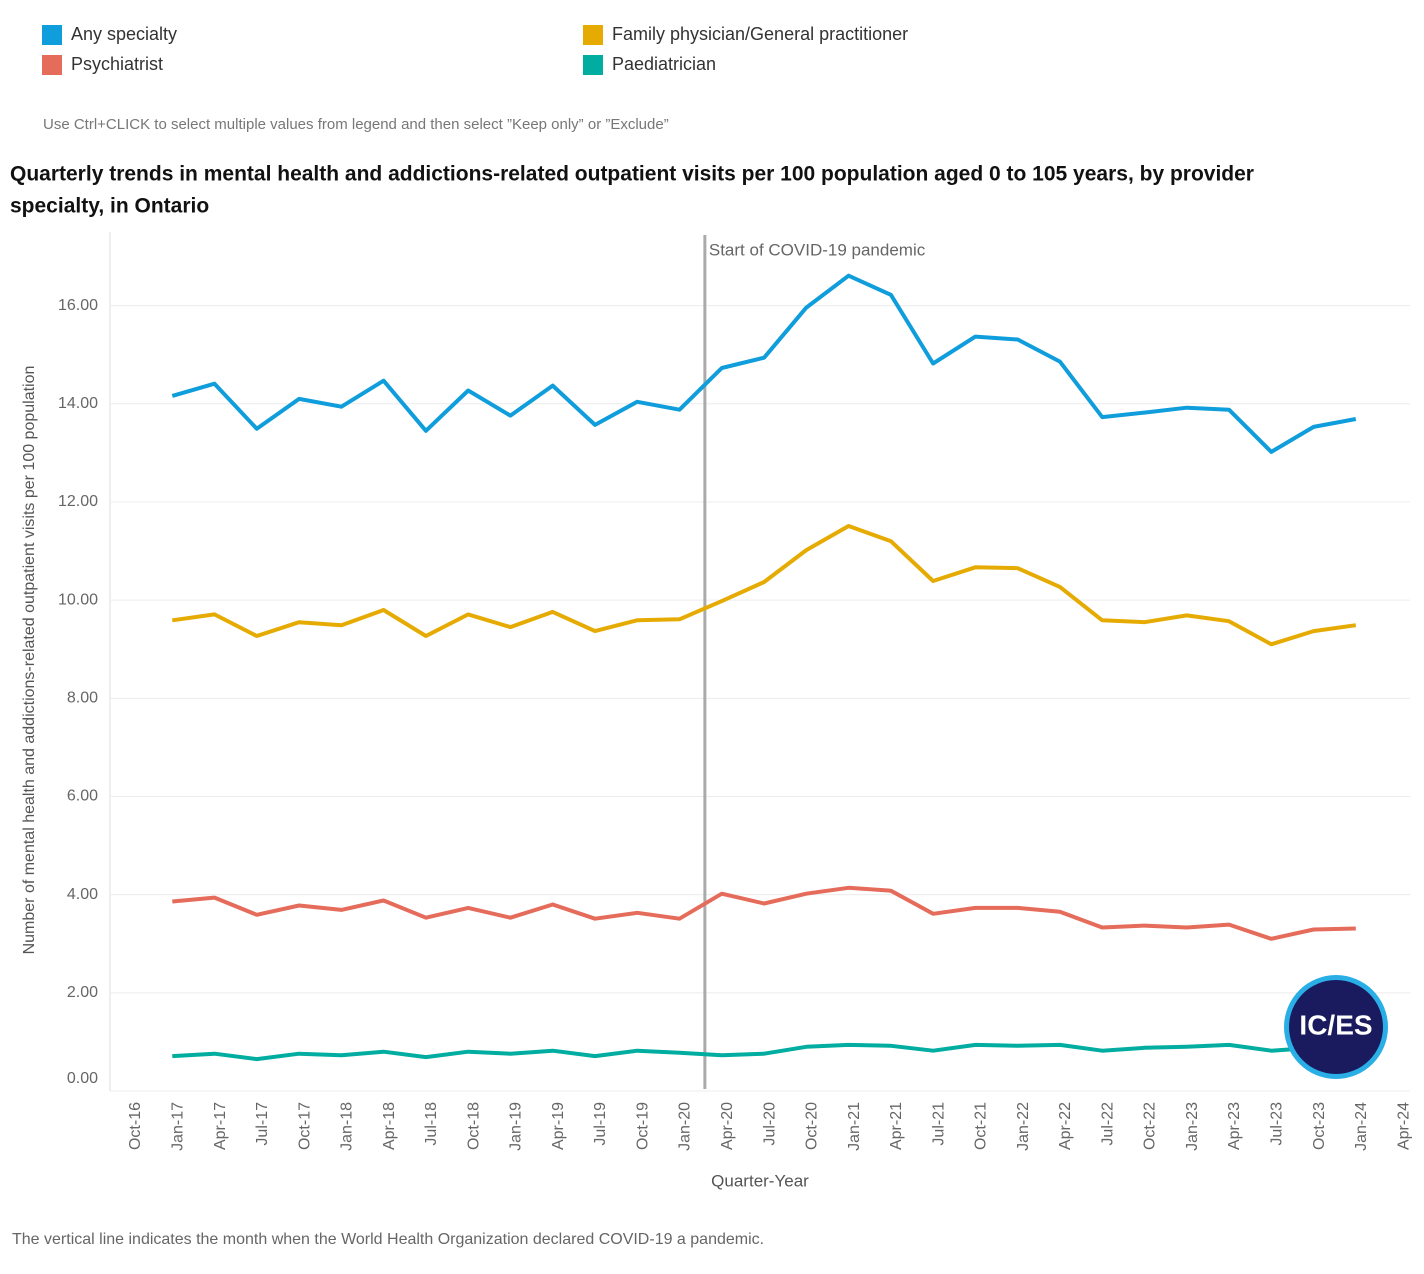  I want to click on y-tick-label: 0.00, so click(82, 1078).